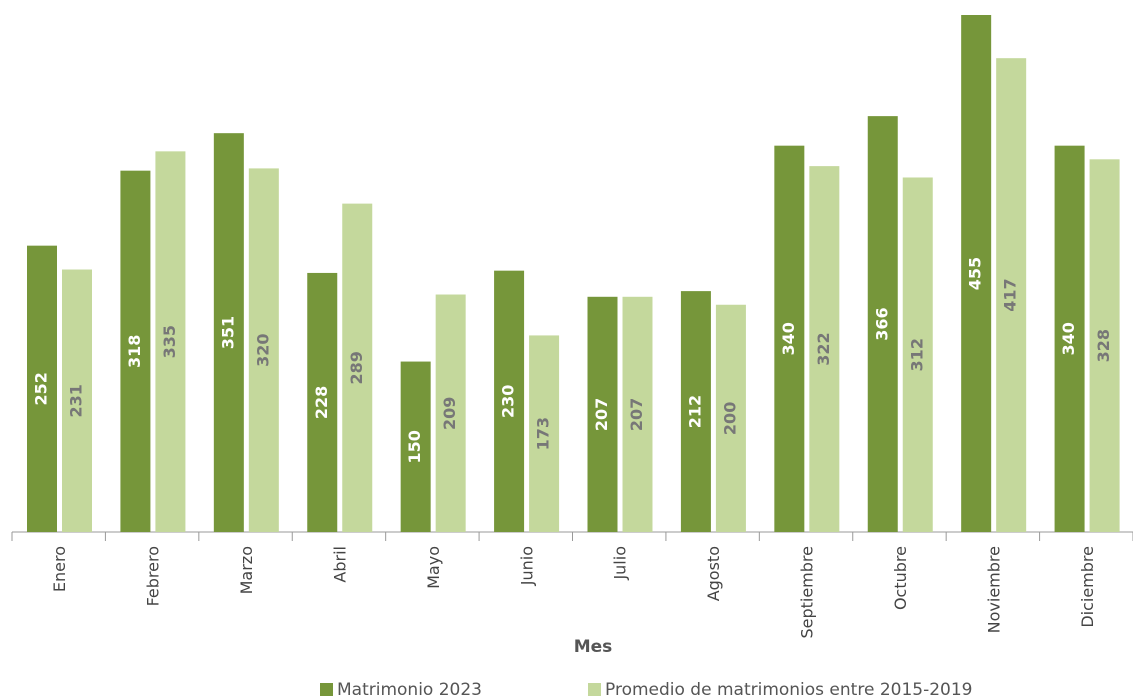 Image resolution: width=1133 pixels, height=700 pixels. I want to click on data-label: 212, so click(694, 411).